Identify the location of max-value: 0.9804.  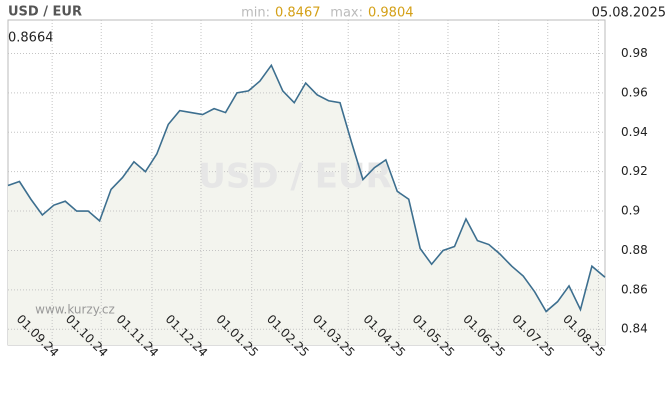
(391, 13).